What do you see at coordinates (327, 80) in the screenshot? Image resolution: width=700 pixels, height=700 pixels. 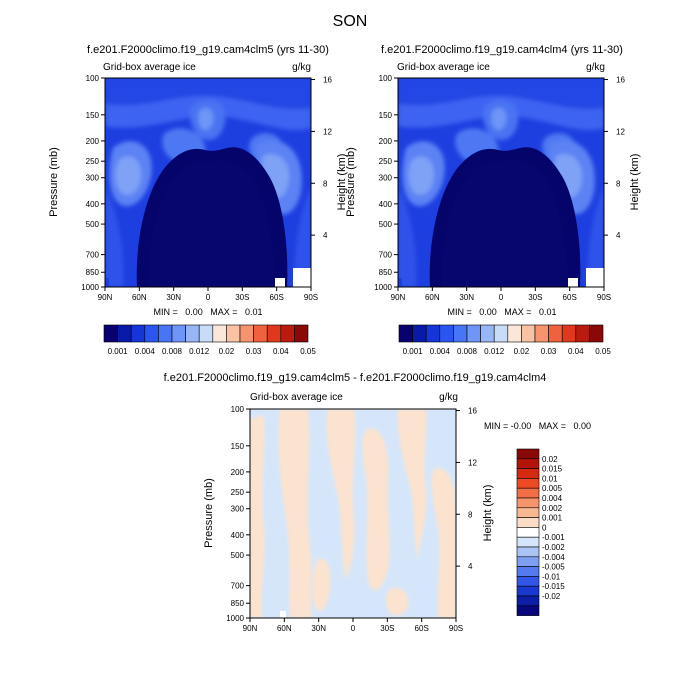 I see `panel1-y-right-tick-label: 16` at bounding box center [327, 80].